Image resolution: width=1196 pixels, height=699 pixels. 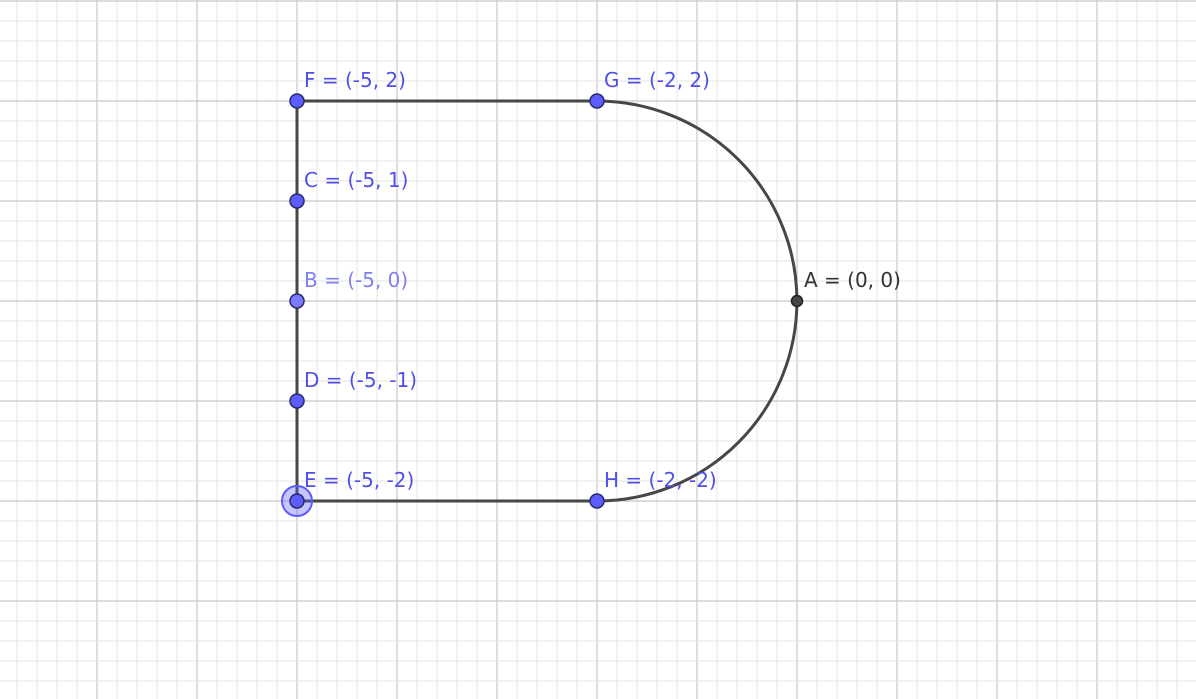 What do you see at coordinates (297, 301) in the screenshot?
I see `point-b` at bounding box center [297, 301].